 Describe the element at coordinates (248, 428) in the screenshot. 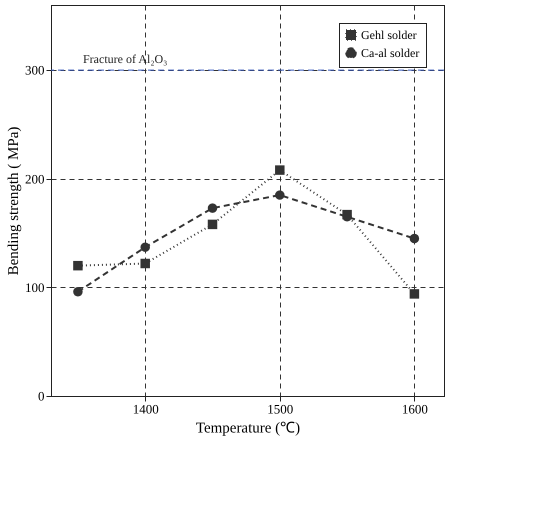

I see `x-axis-title: Temperature (℃)` at that location.